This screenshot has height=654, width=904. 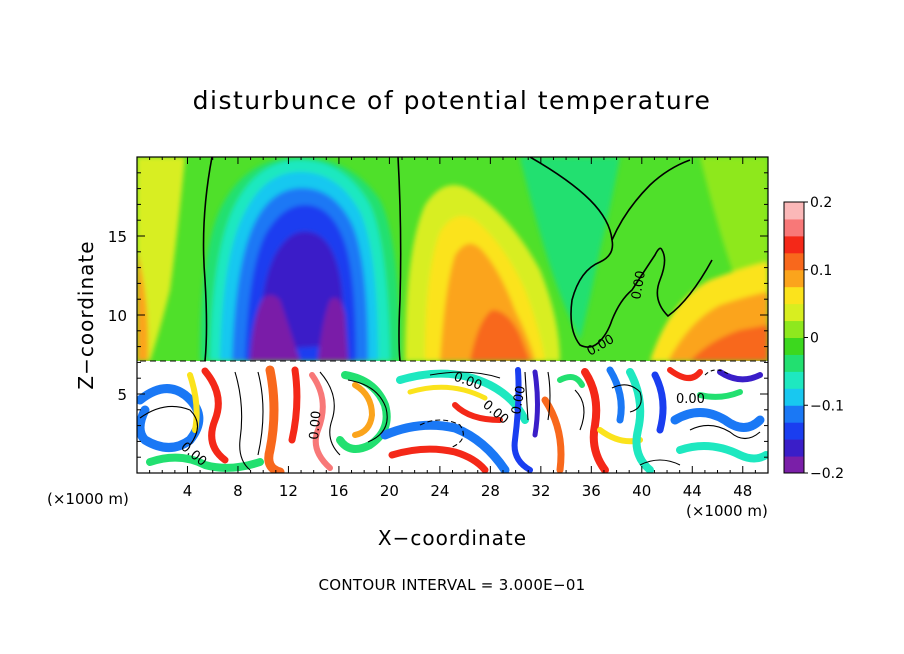 What do you see at coordinates (500, 335) in the screenshot?
I see `warm-mid-red-orange` at bounding box center [500, 335].